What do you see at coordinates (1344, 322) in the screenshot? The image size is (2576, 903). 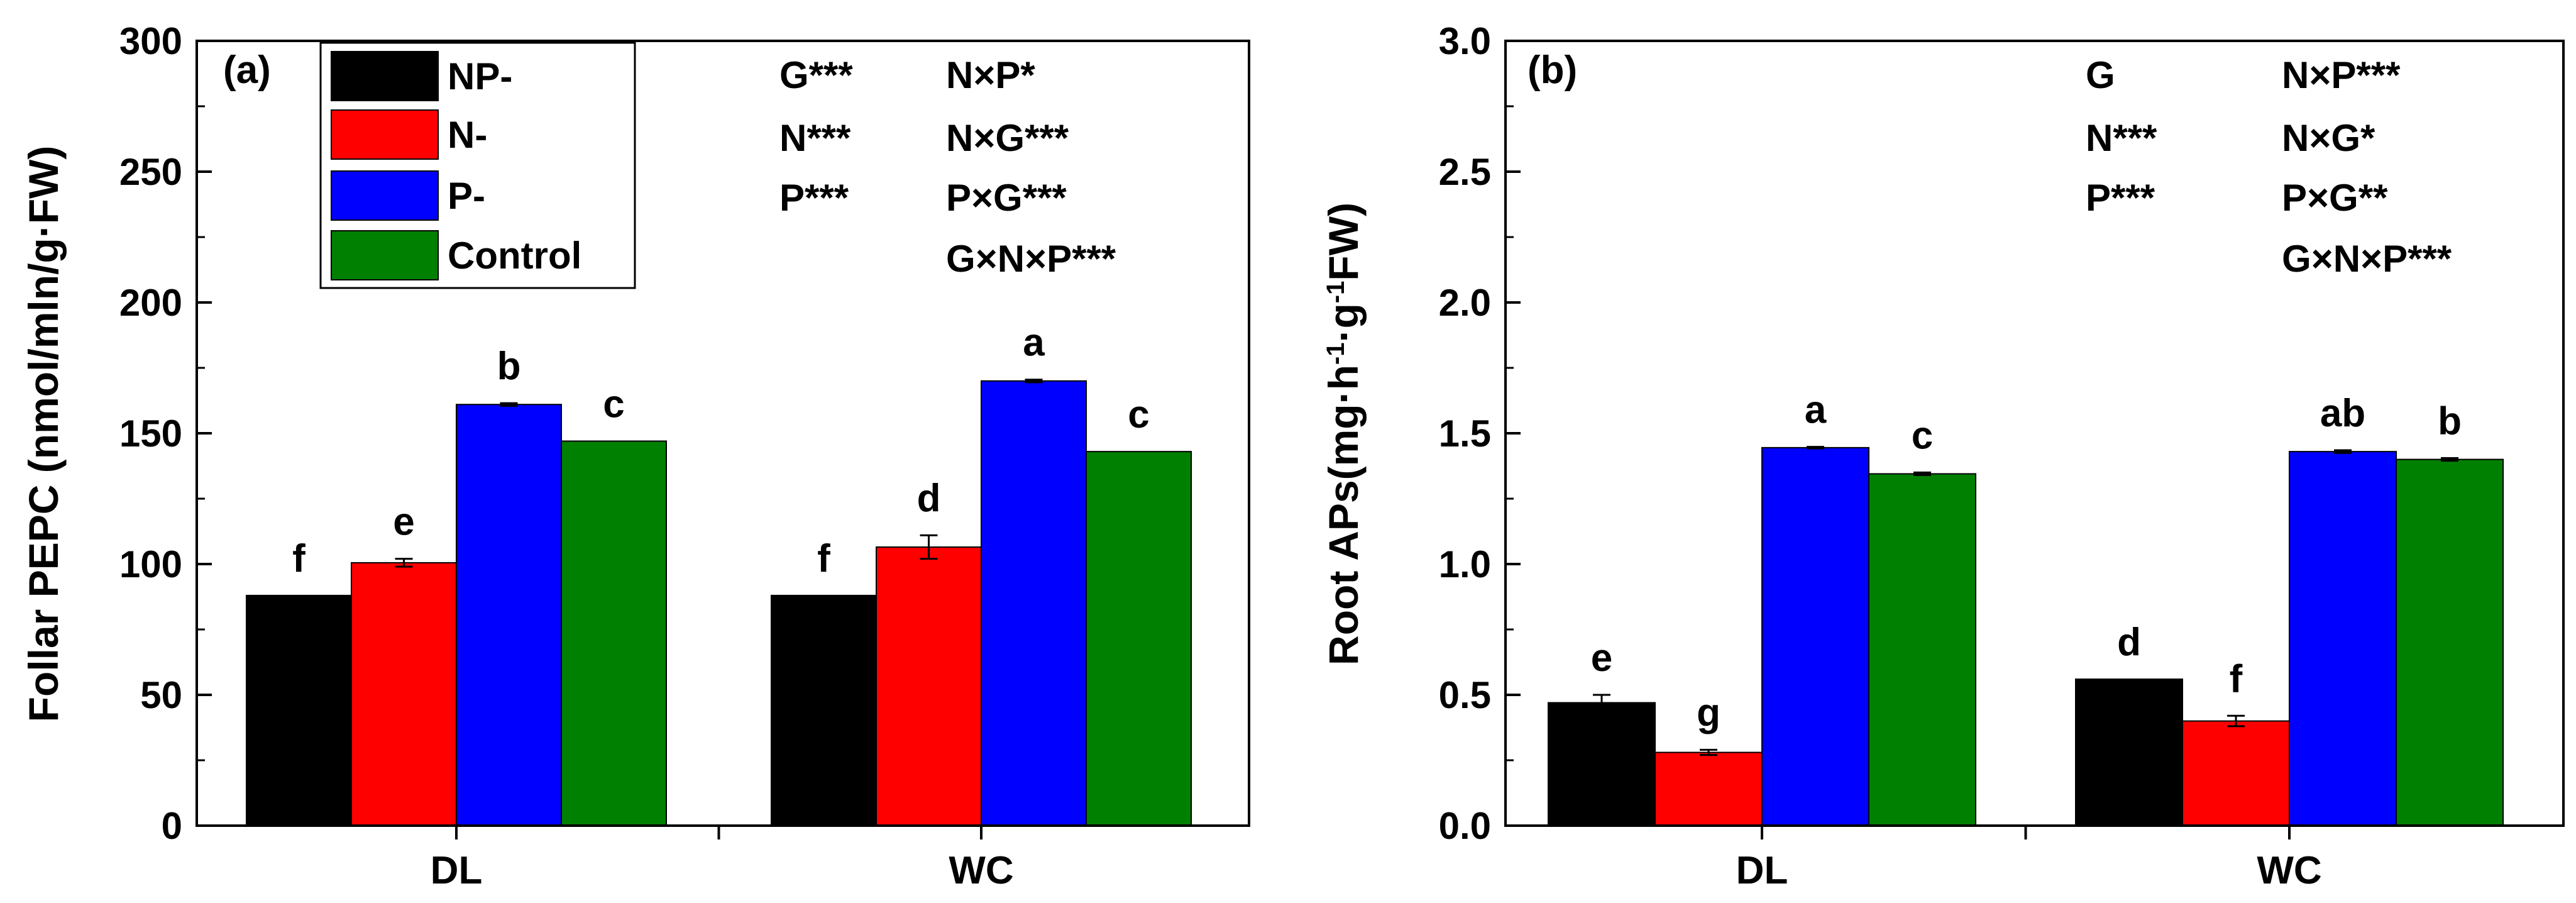 I see `ylabel-part-mid: ·g` at bounding box center [1344, 322].